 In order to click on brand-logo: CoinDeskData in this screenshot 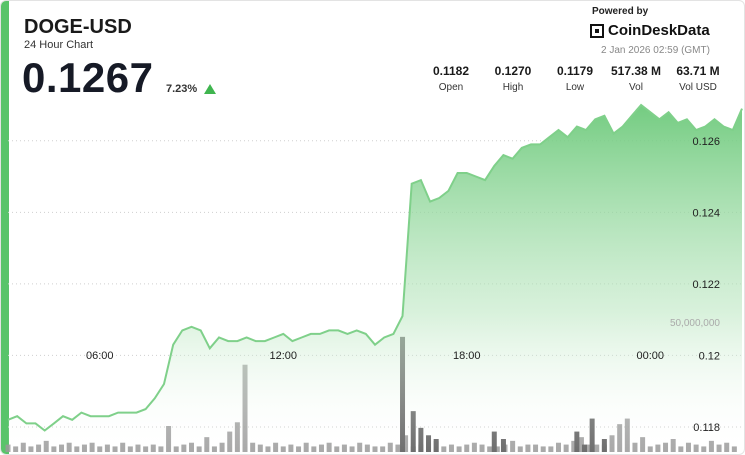, I will do `click(650, 30)`.